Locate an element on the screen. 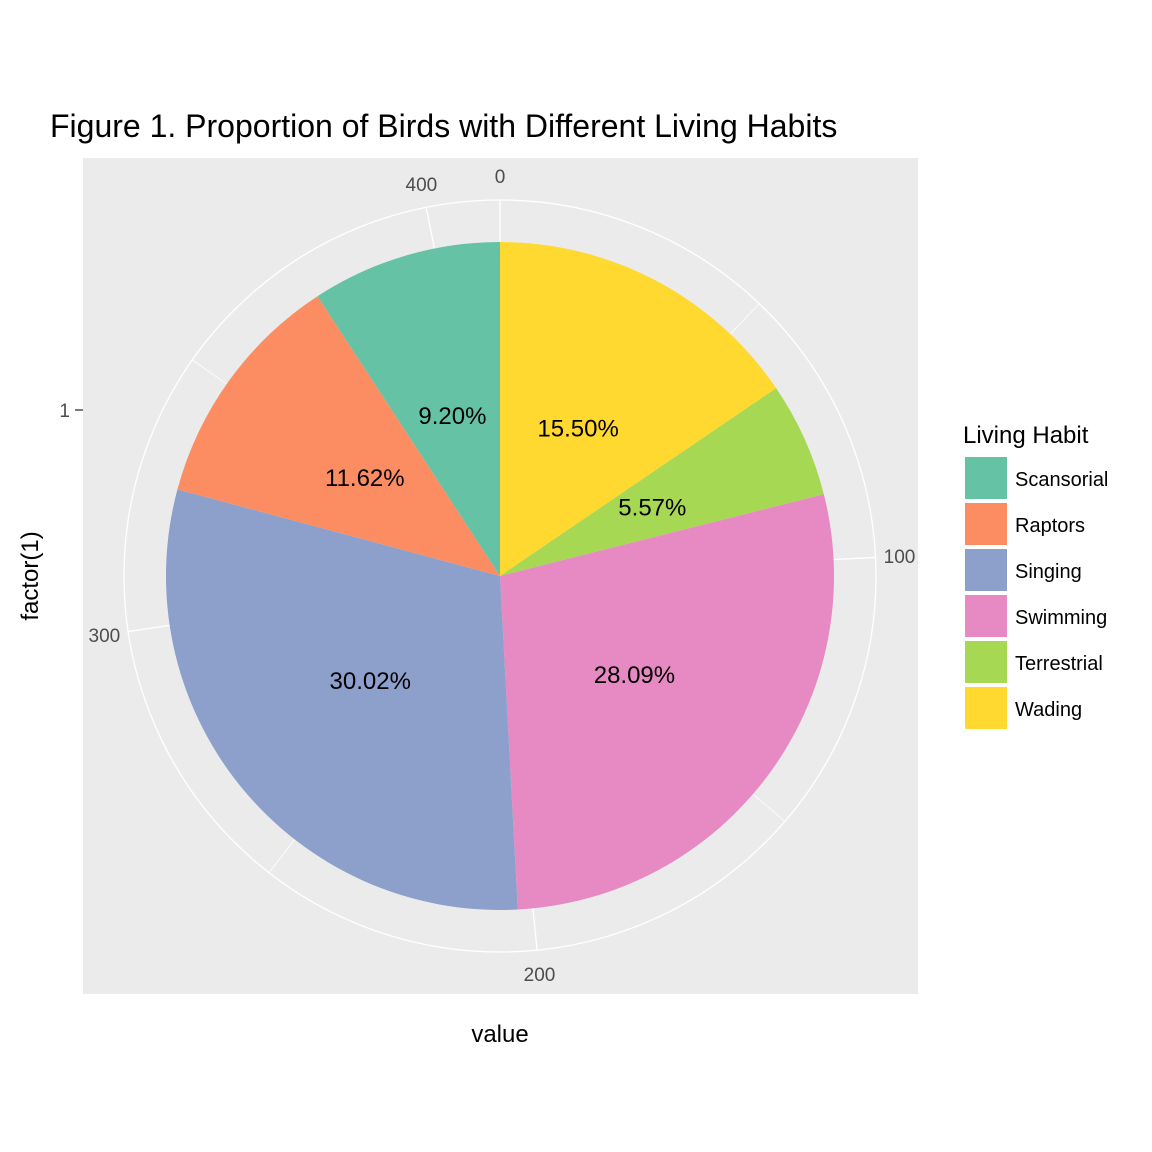 This screenshot has width=1152, height=1152. legend-swatch-scansorial is located at coordinates (986, 478).